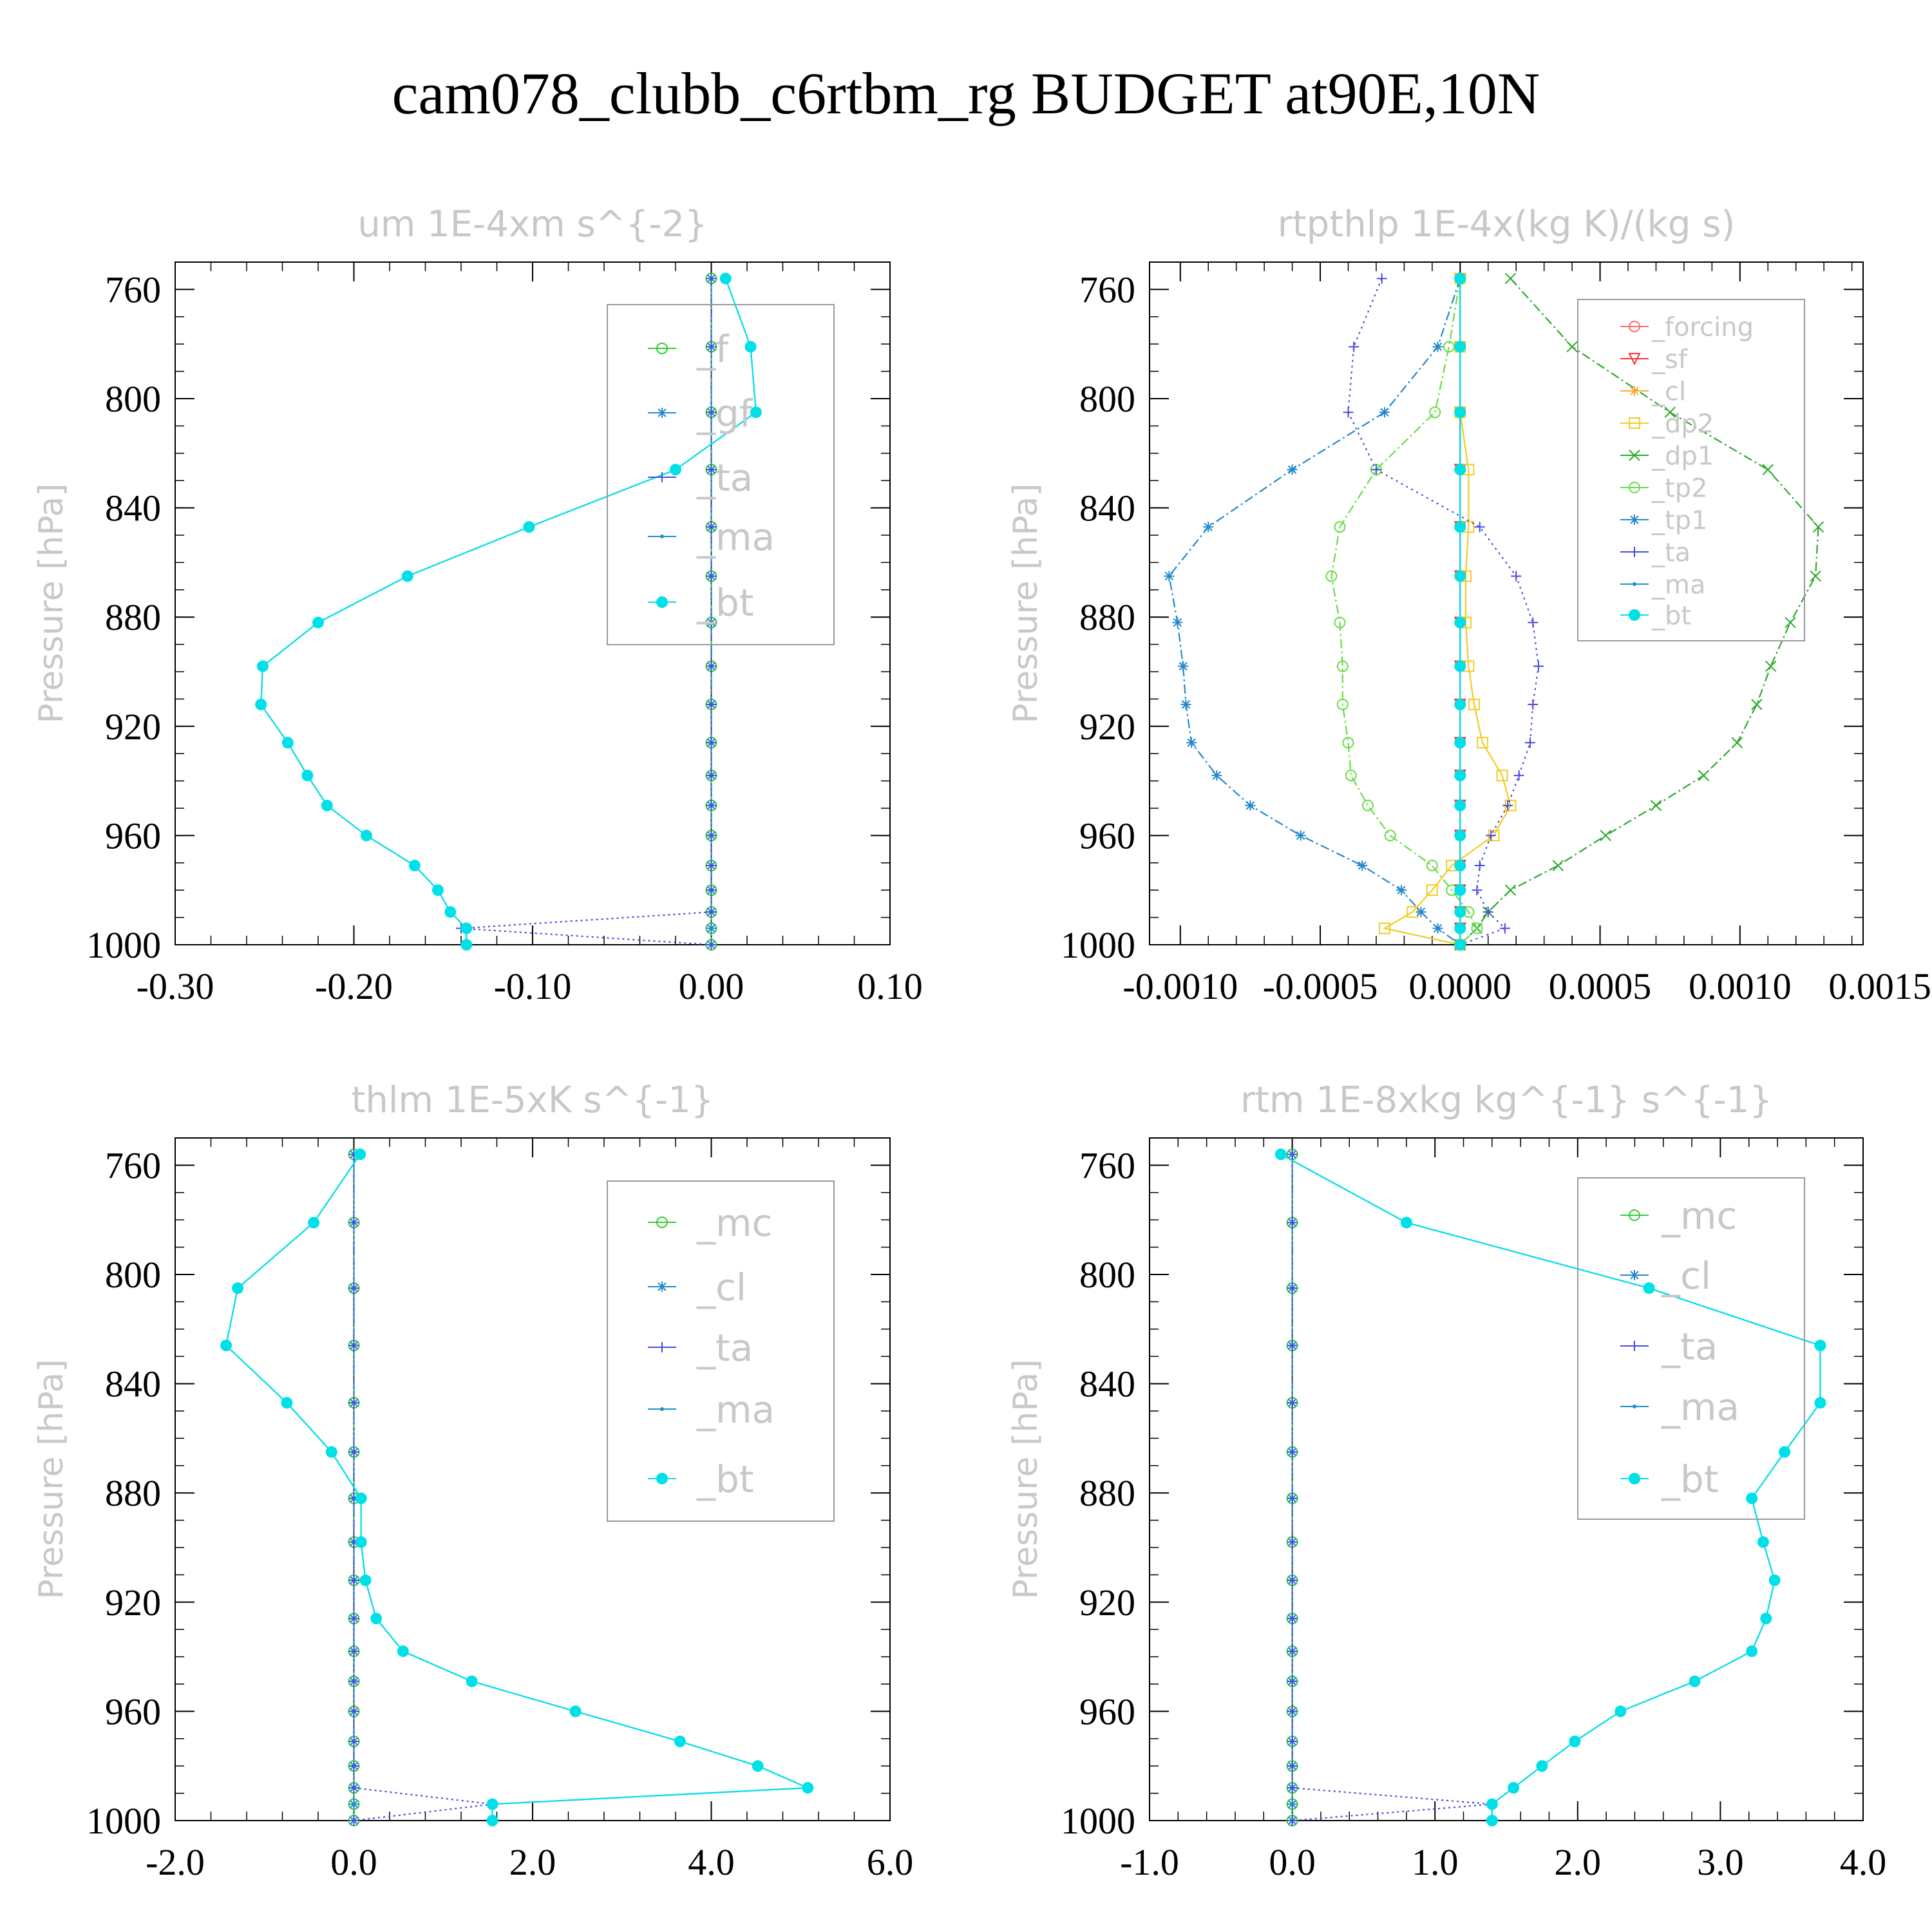 This screenshot has width=1932, height=1932. What do you see at coordinates (1863, 1862) in the screenshot?
I see `x-tick-label: 4.0` at bounding box center [1863, 1862].